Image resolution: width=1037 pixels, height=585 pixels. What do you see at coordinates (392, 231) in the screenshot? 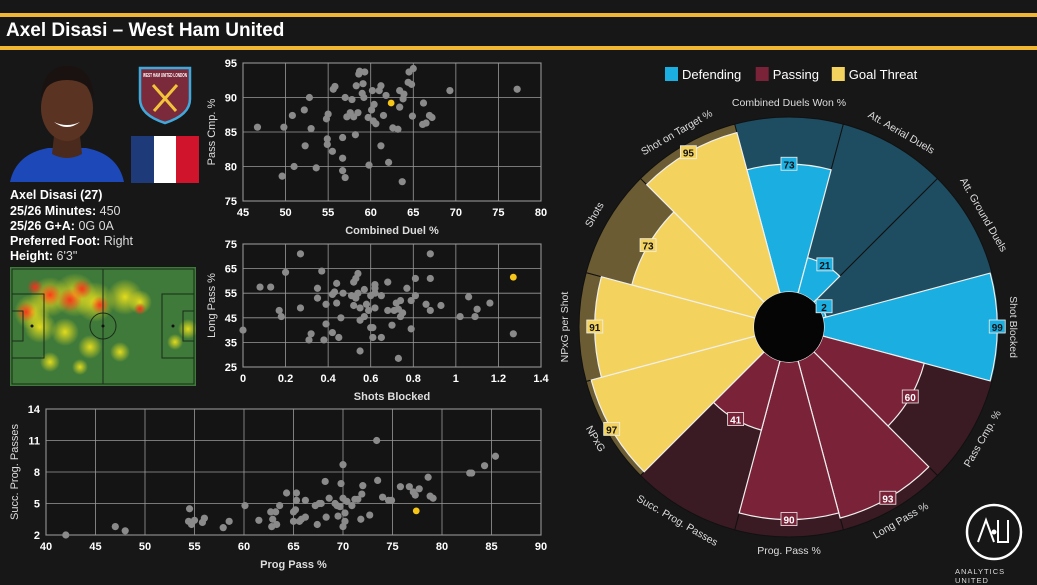
I see `x-axis-label: Combined Duel %` at bounding box center [392, 231].